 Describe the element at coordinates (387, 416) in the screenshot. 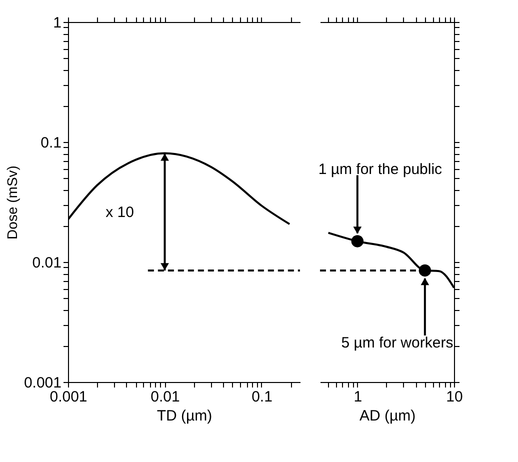

I see `x-axis-title: AD (µm)` at that location.